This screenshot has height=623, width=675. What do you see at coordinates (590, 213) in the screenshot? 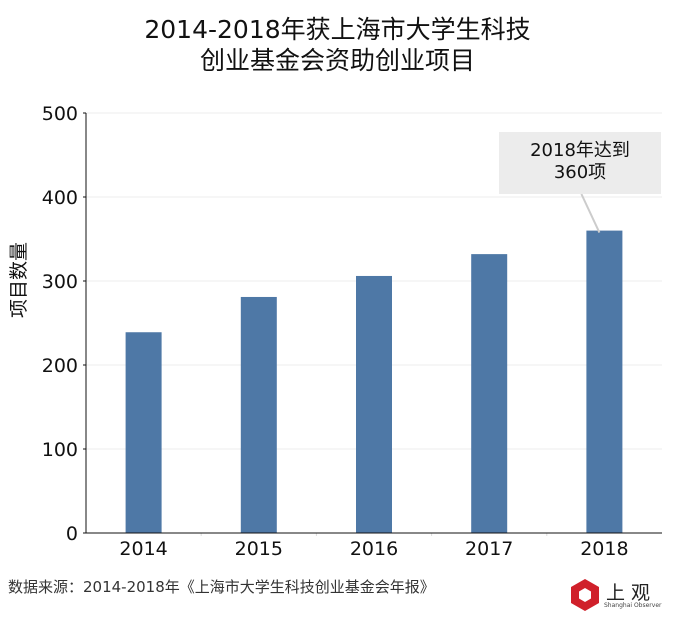
I see `annotation-leader-line` at bounding box center [590, 213].